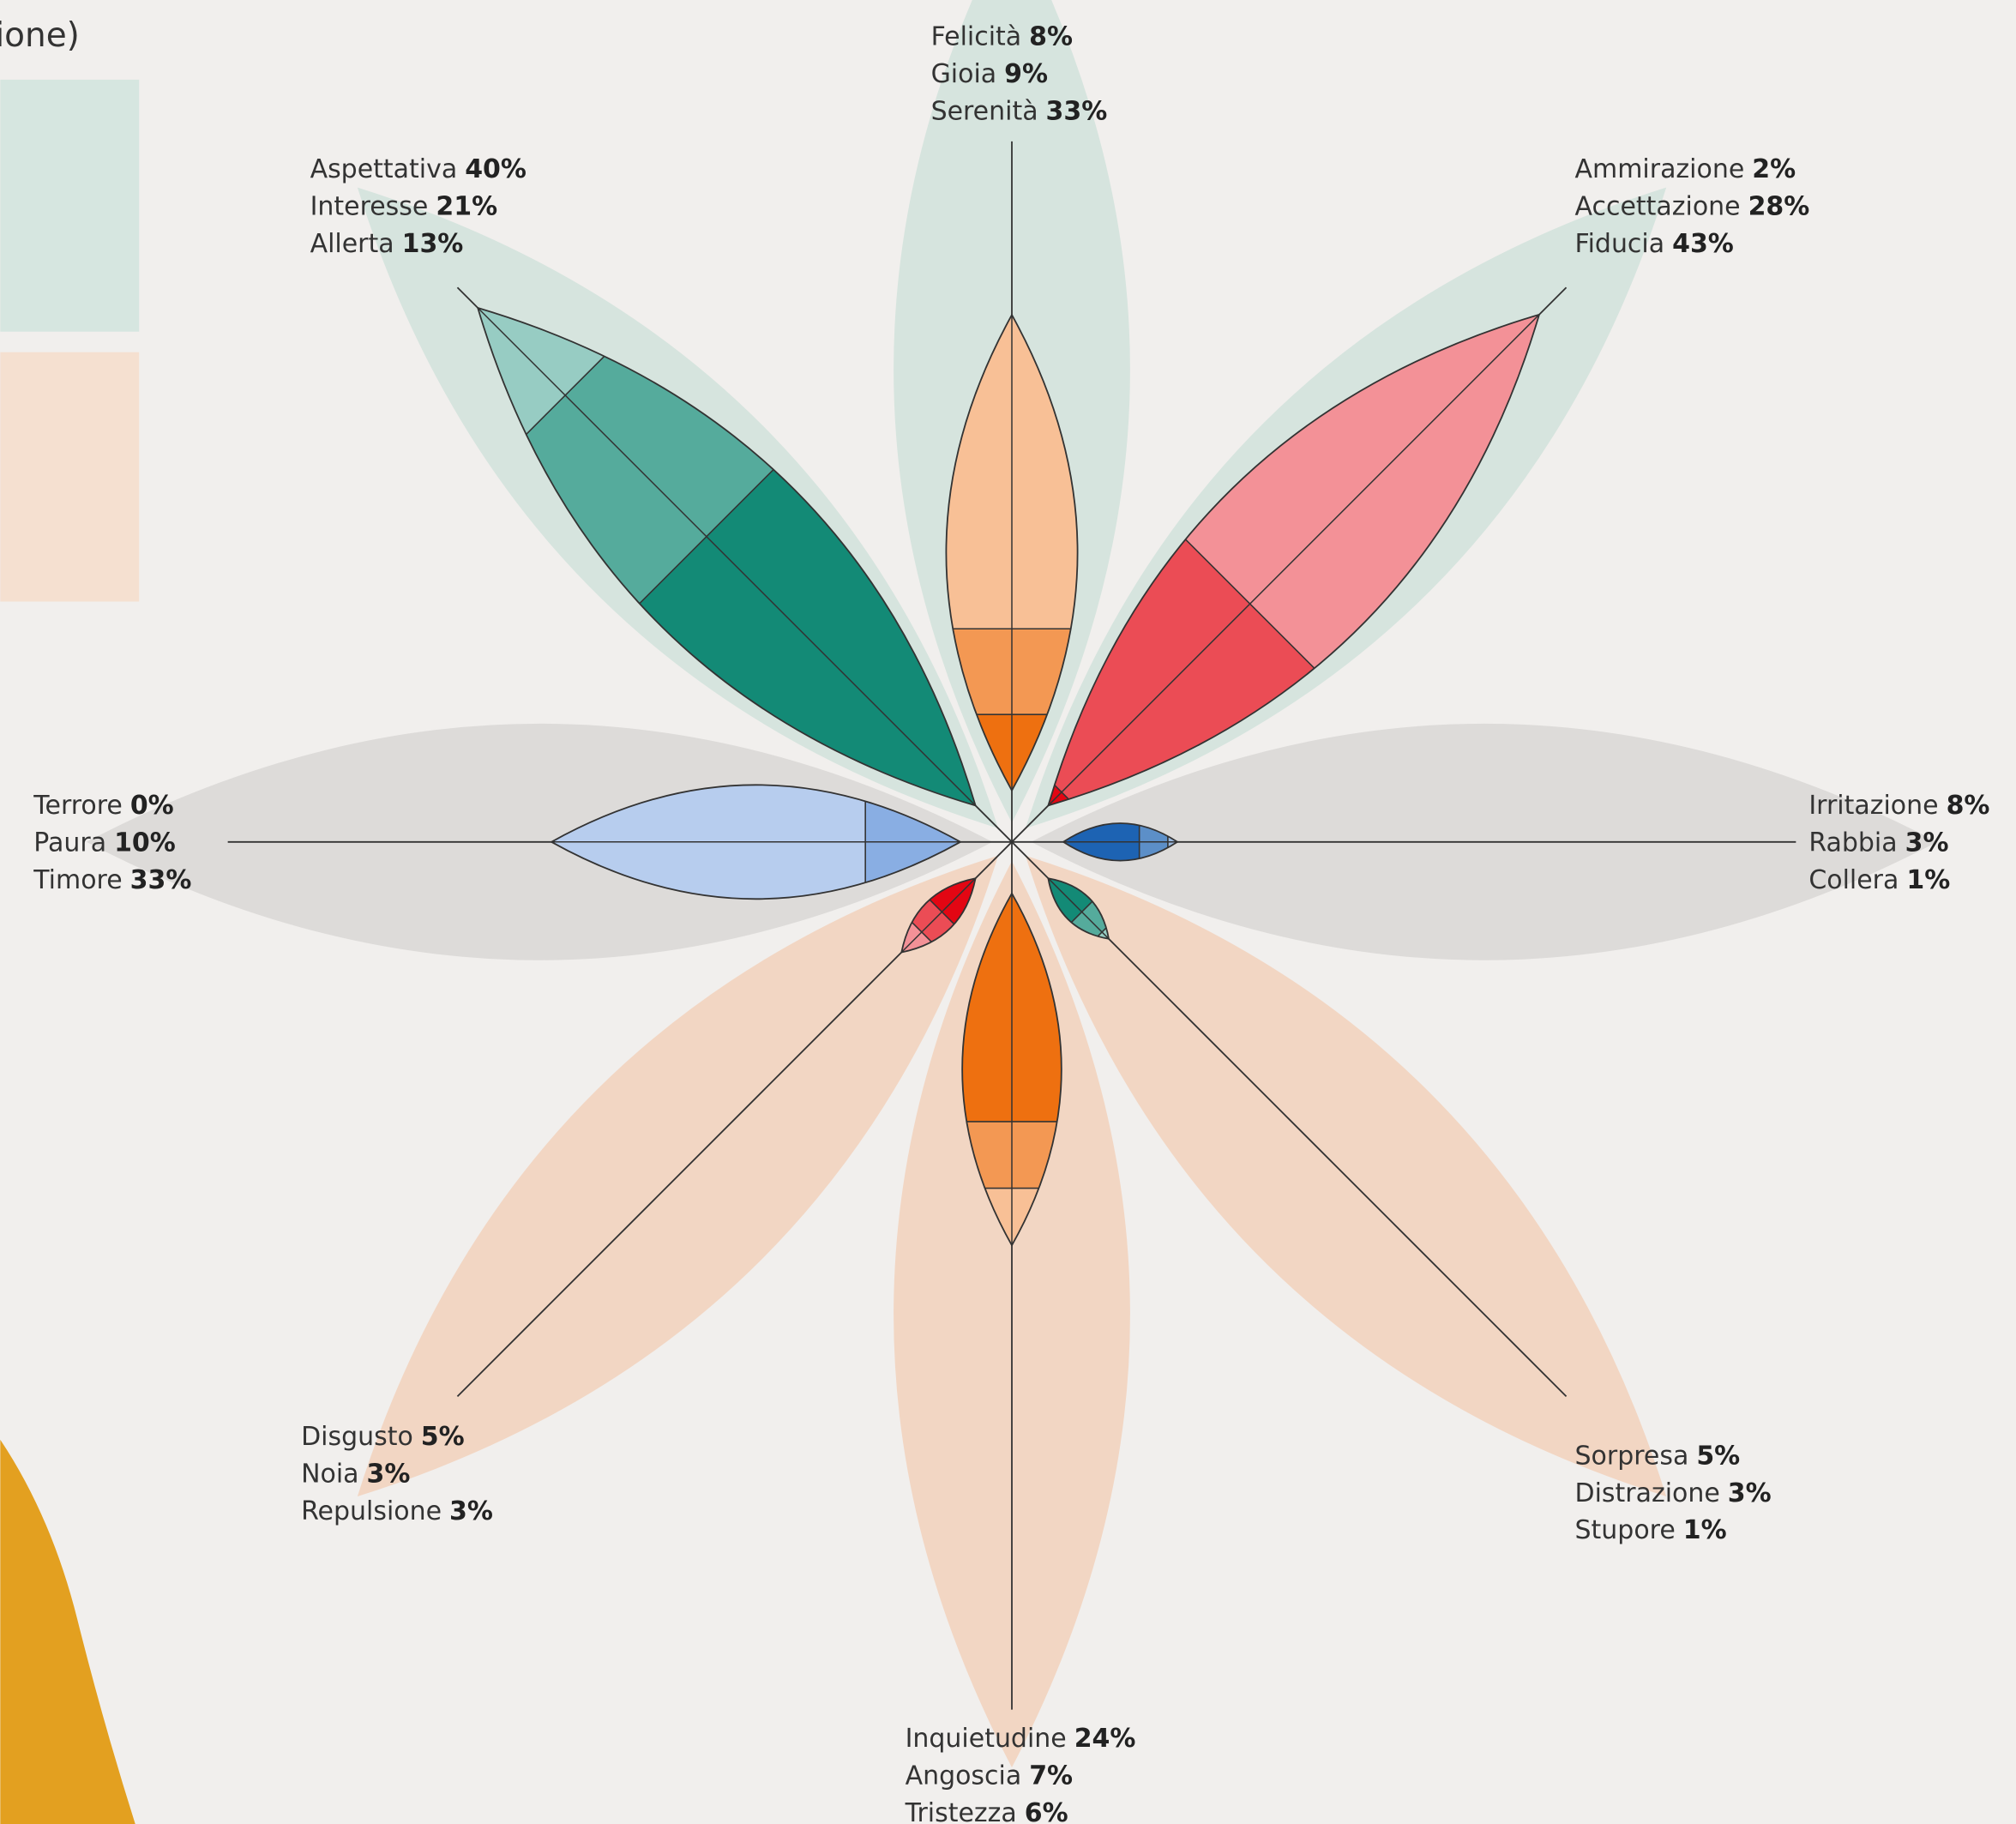  I want to click on emotion-label: Aspettativa 40%, so click(418, 169).